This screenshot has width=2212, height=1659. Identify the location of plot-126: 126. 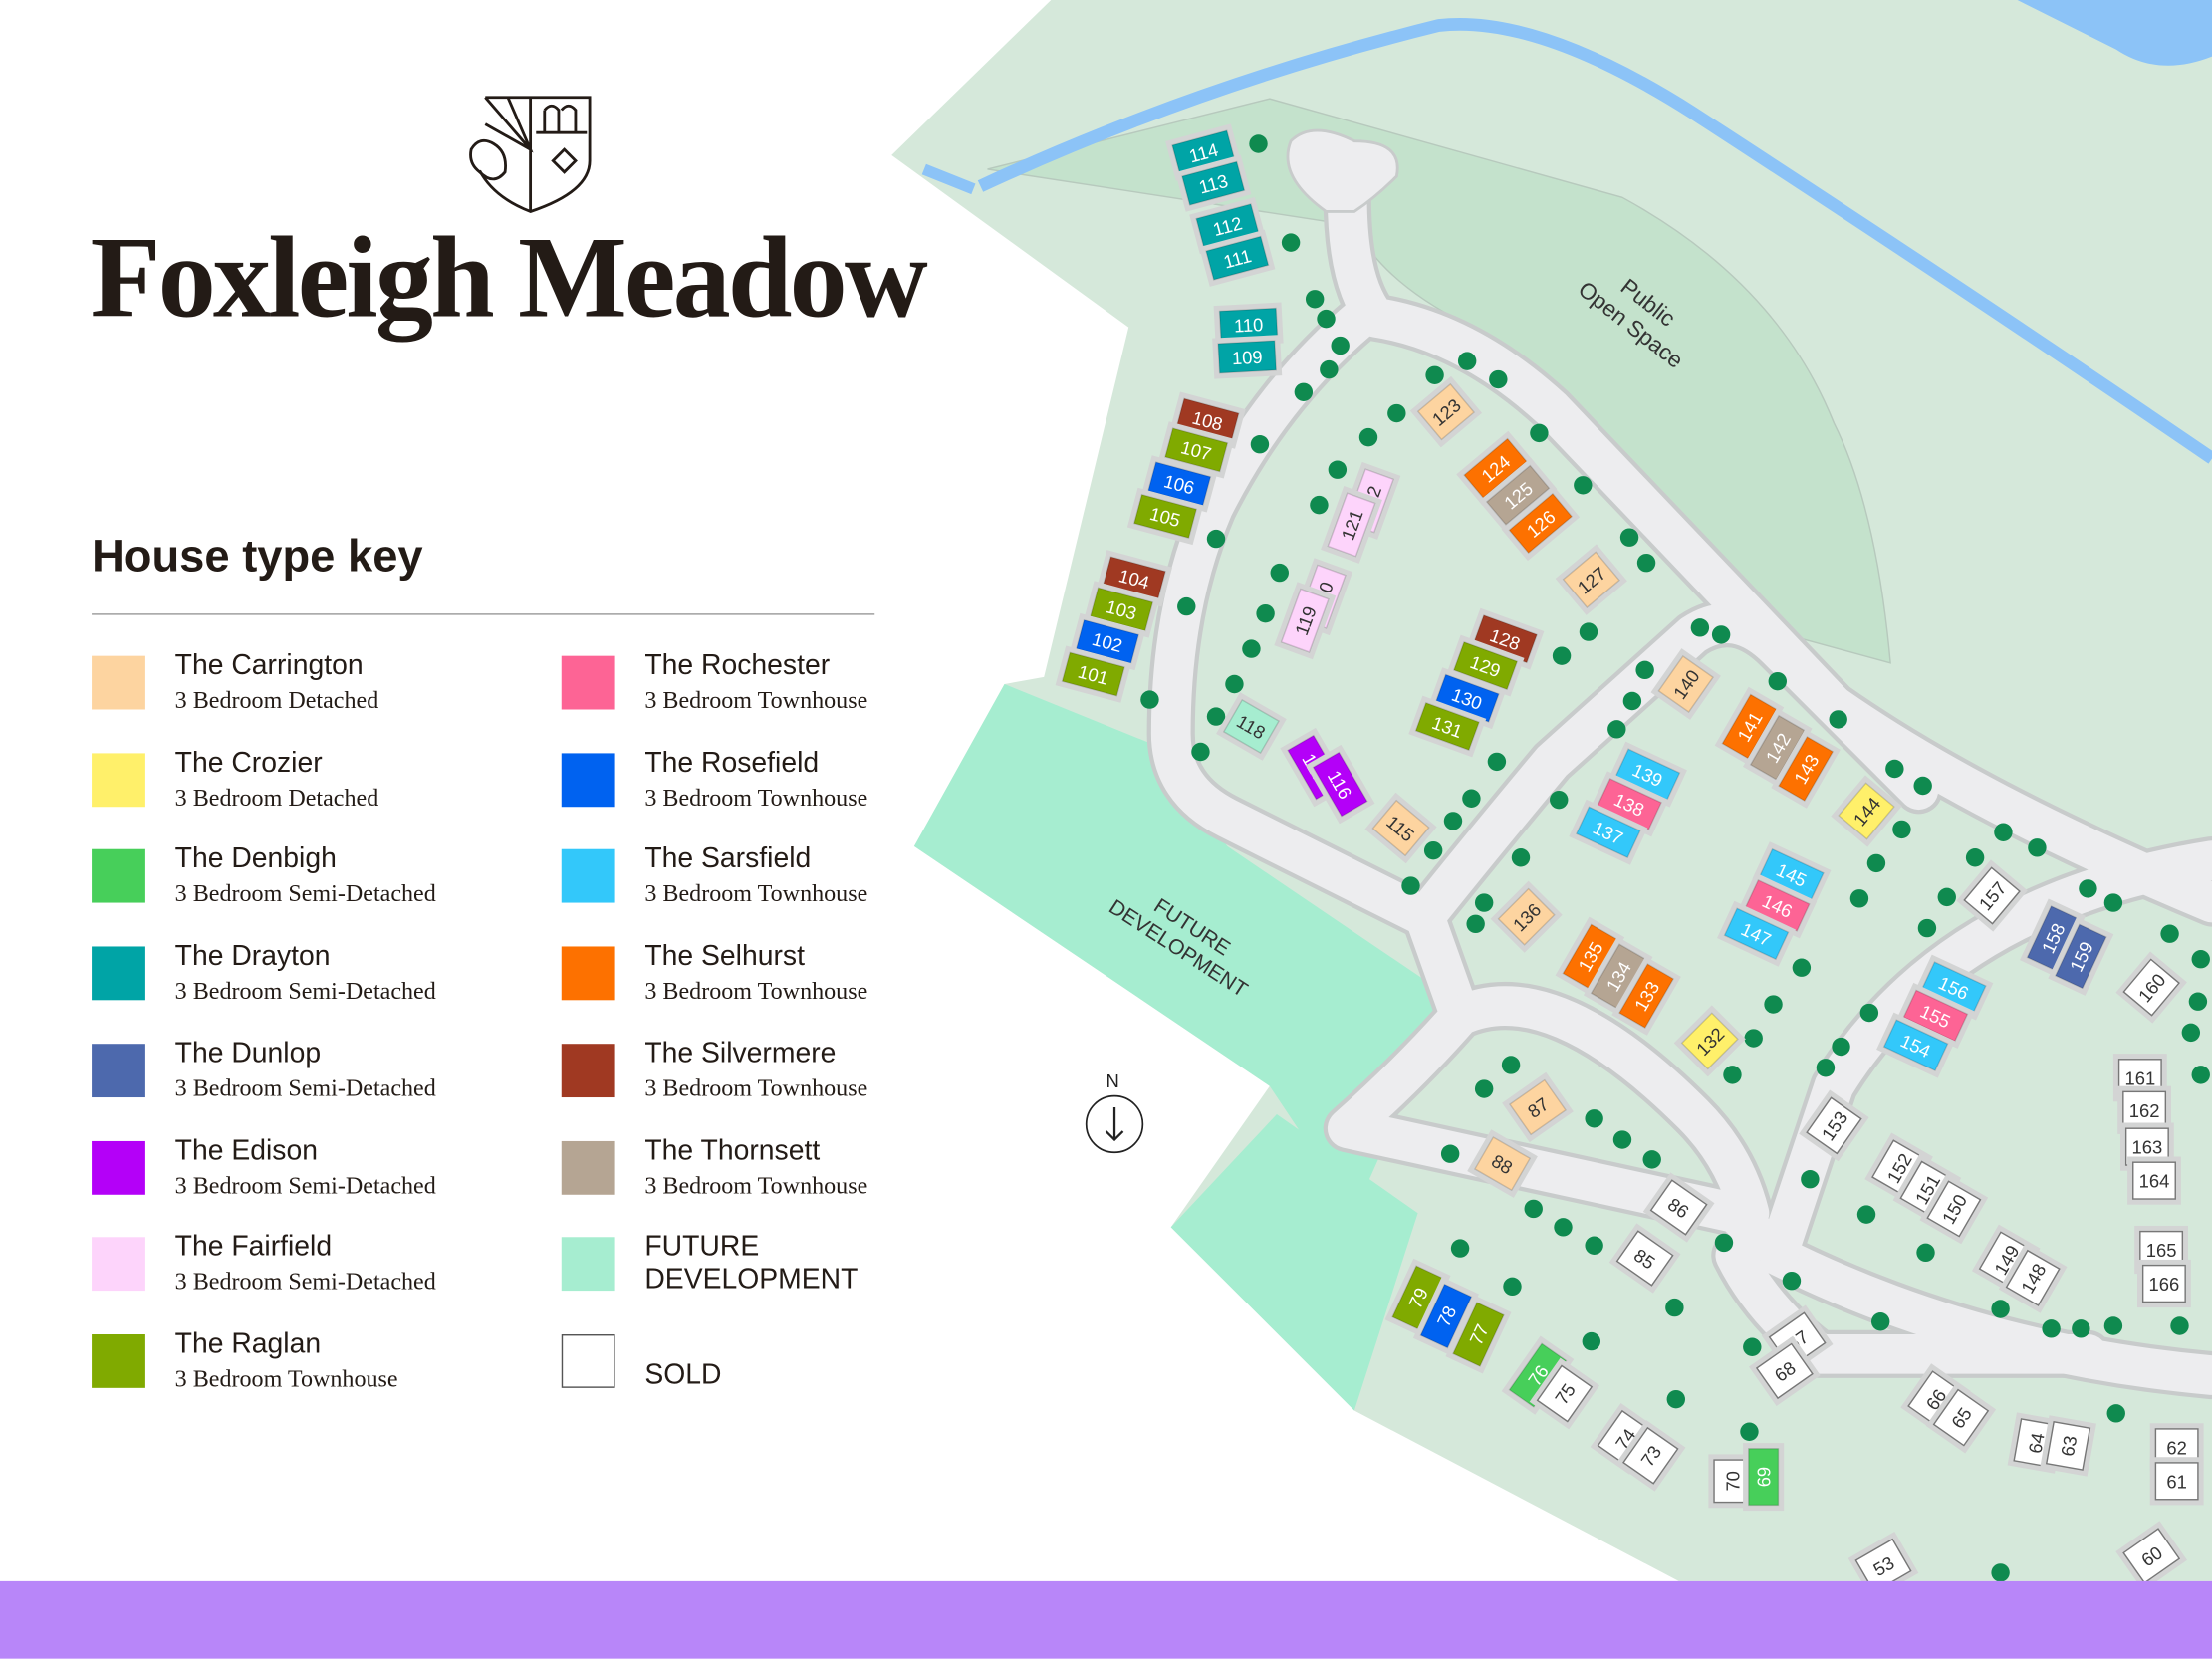
(1541, 523).